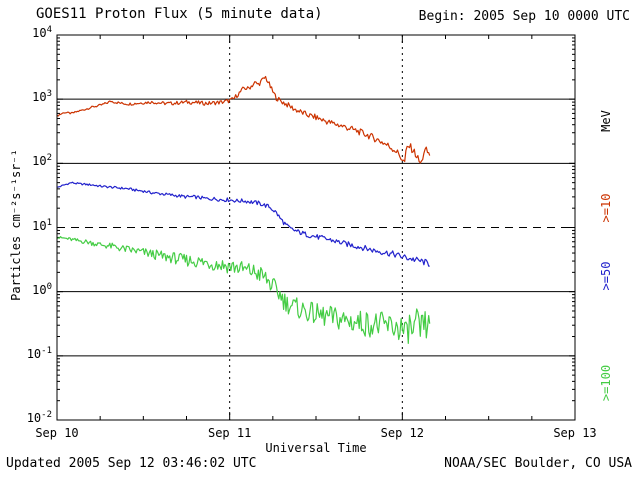  I want to click on begin-time-label: Begin: 2005 Sep 10 0000 UTC, so click(524, 16).